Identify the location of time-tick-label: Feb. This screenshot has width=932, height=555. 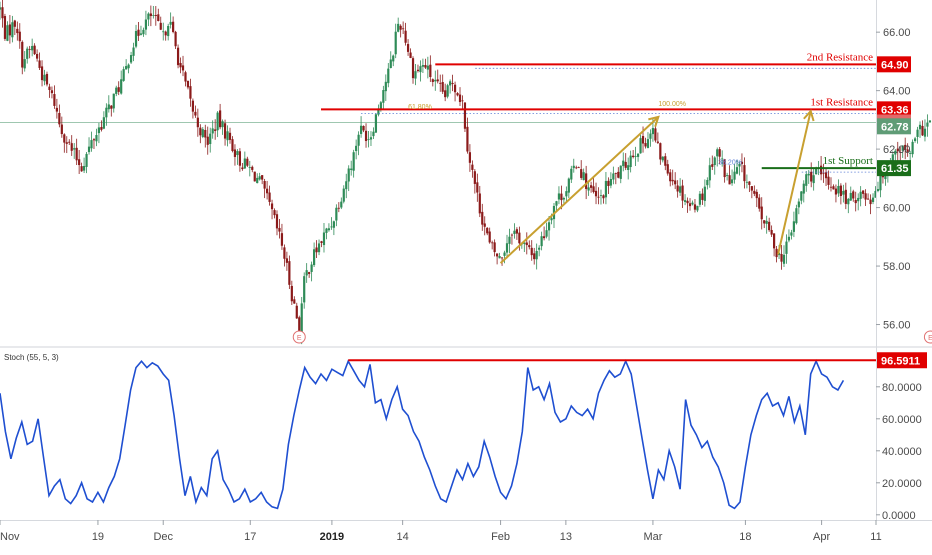
(500, 537).